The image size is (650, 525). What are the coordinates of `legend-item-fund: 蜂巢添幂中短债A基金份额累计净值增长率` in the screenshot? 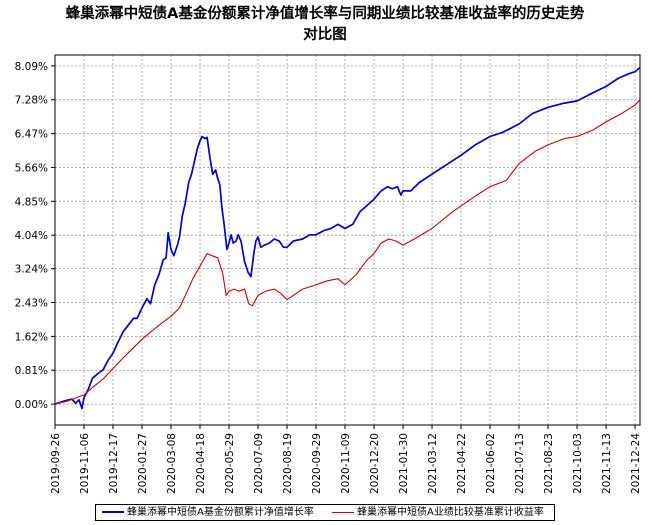 It's located at (208, 513).